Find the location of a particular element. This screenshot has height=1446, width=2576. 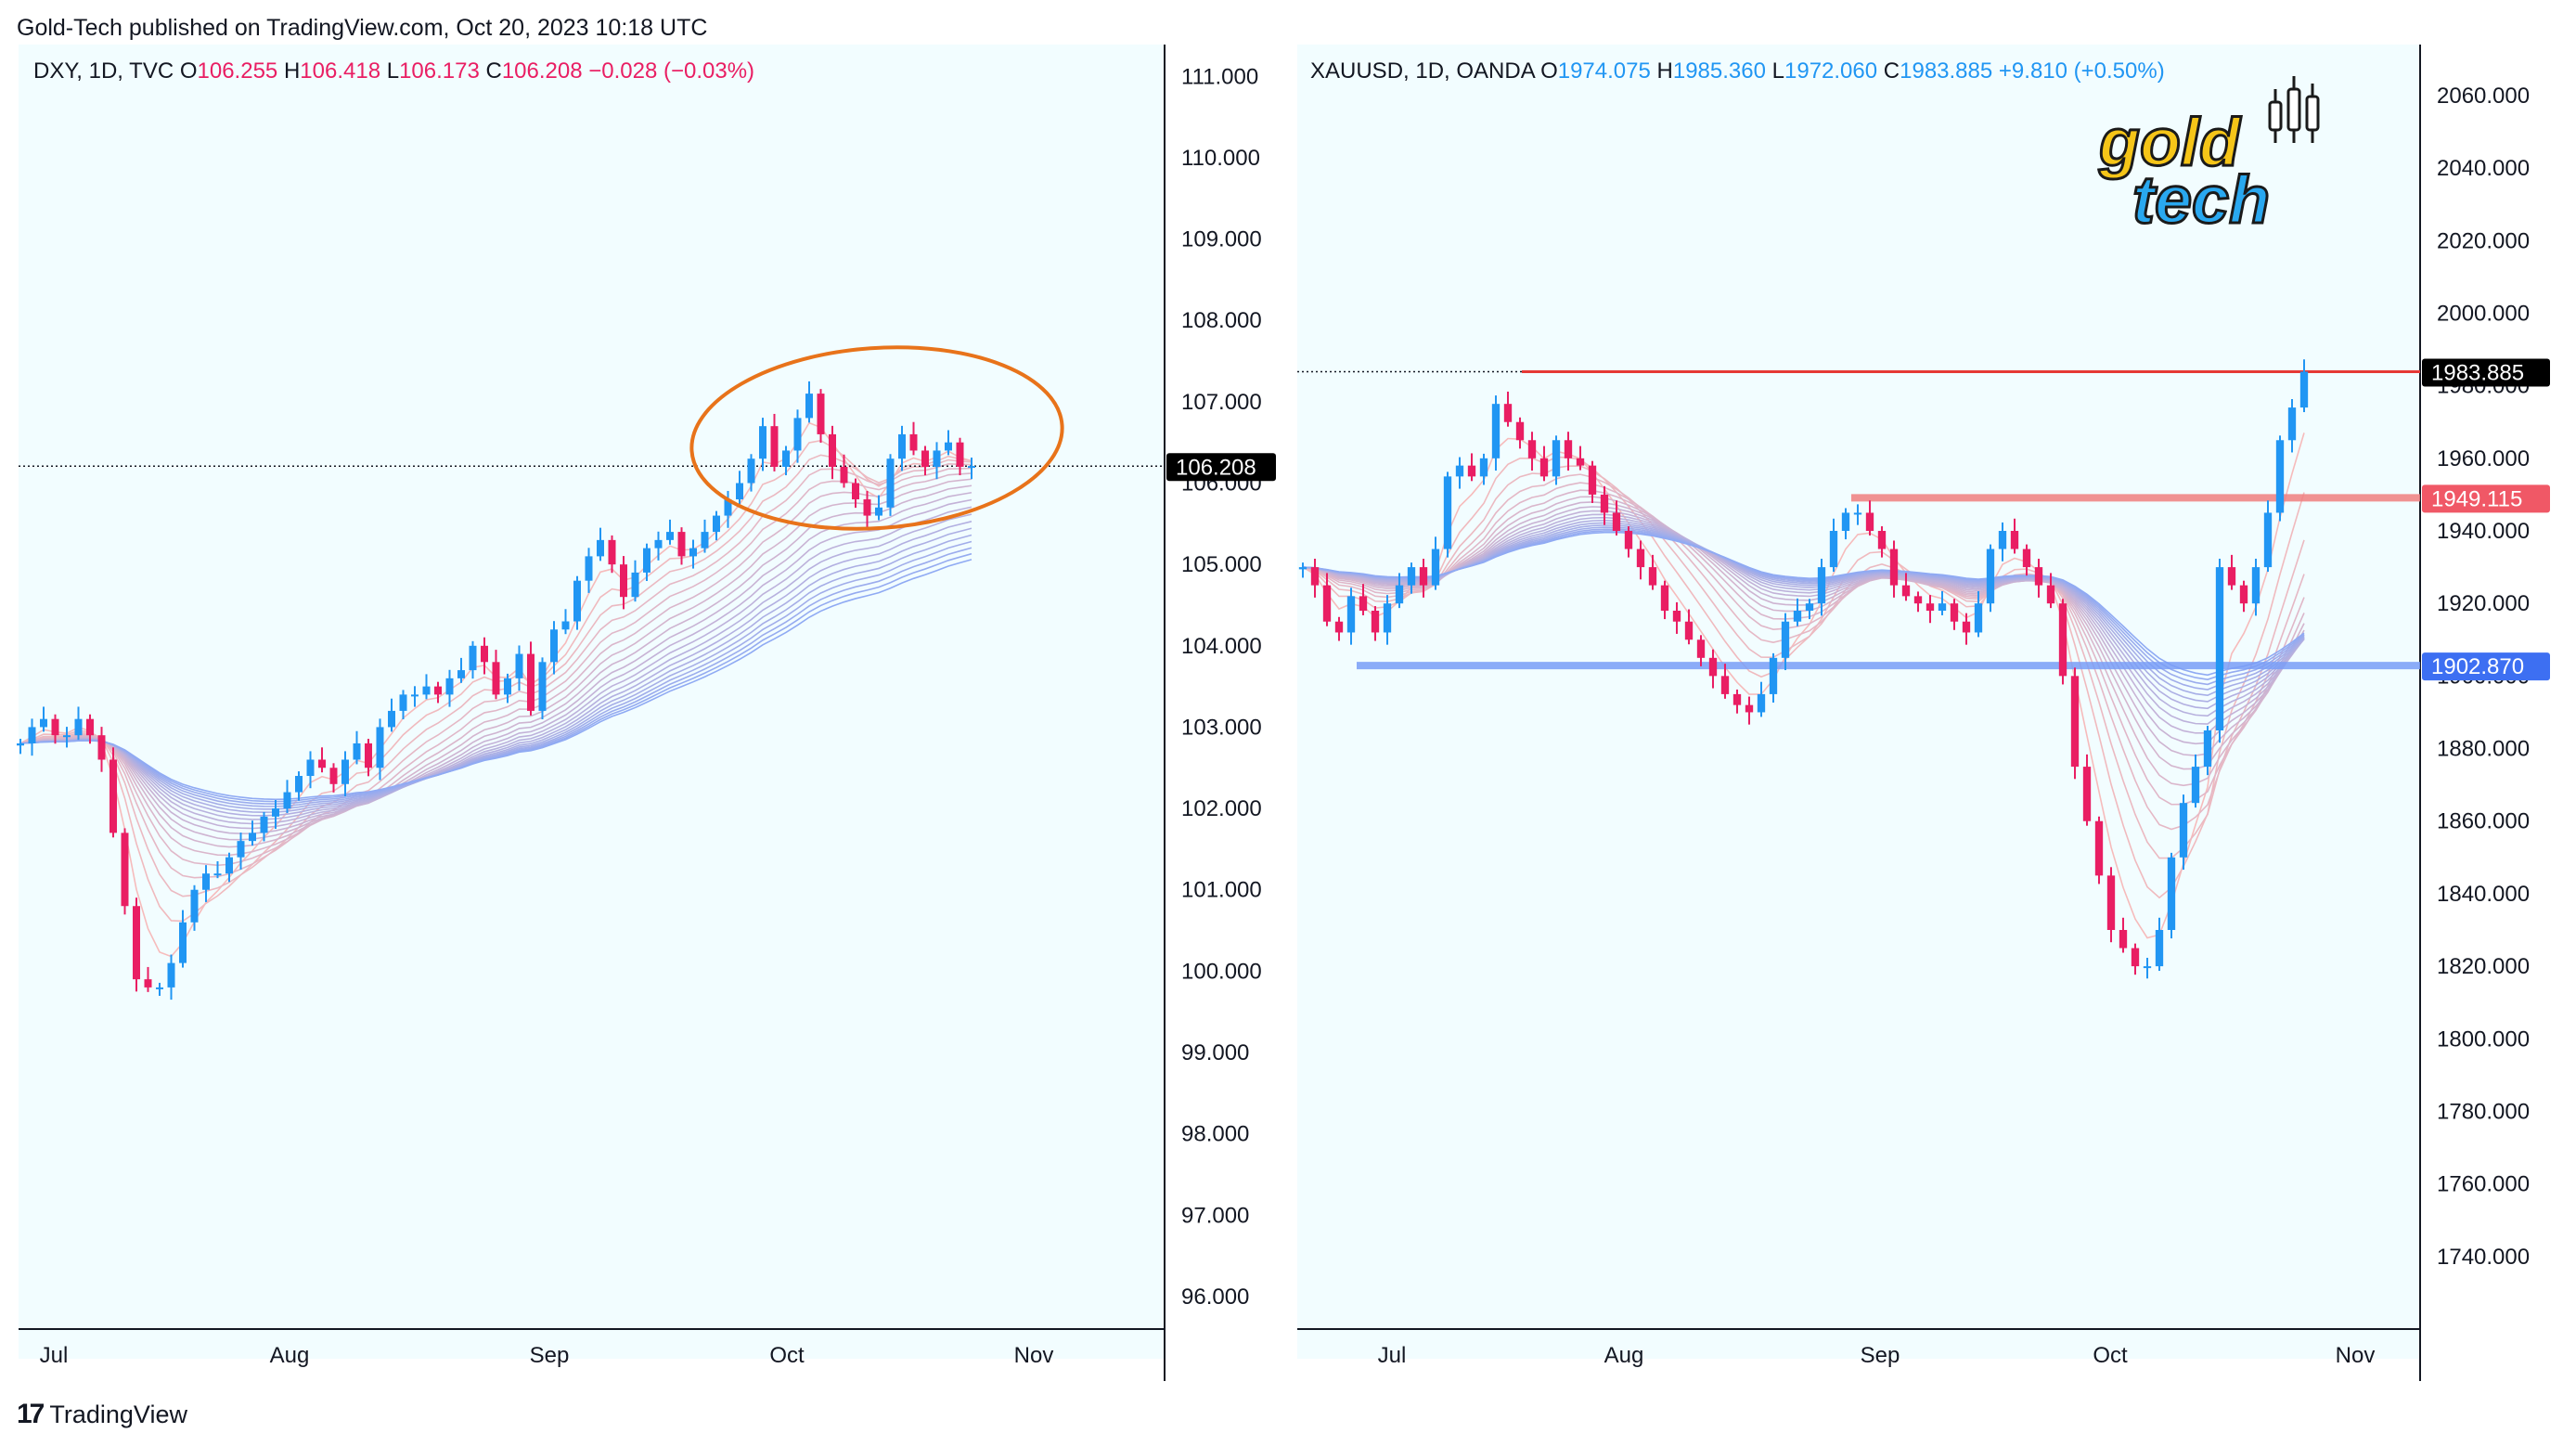

y-tick-label: 103.000 is located at coordinates (1221, 727).